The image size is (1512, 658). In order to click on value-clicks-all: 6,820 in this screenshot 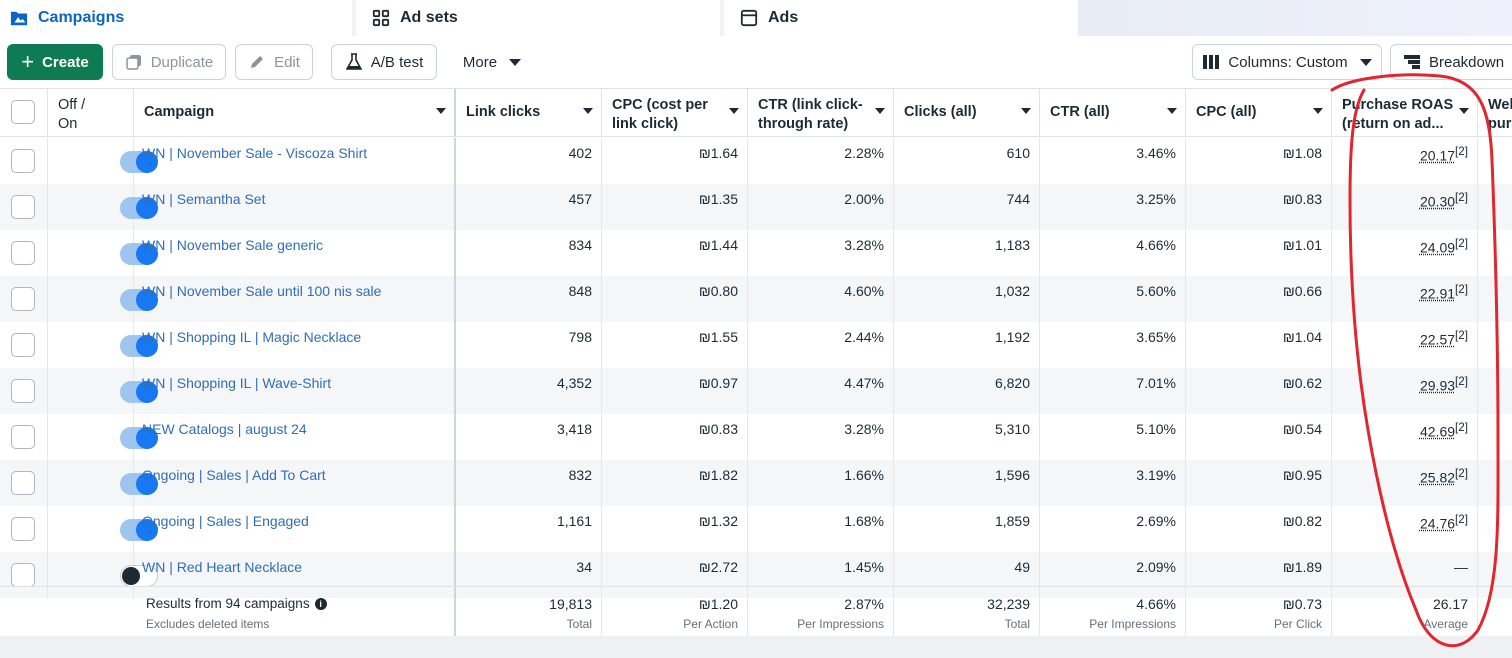, I will do `click(1012, 383)`.